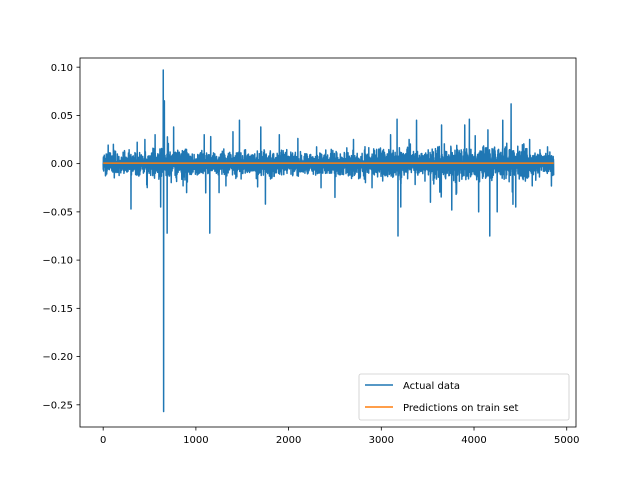 The width and height of the screenshot is (640, 480). What do you see at coordinates (61, 237) in the screenshot?
I see `y-axis: 0.10 0.05 0.00 −0.05 −0.10 −0.15 −0.20 −0.25` at bounding box center [61, 237].